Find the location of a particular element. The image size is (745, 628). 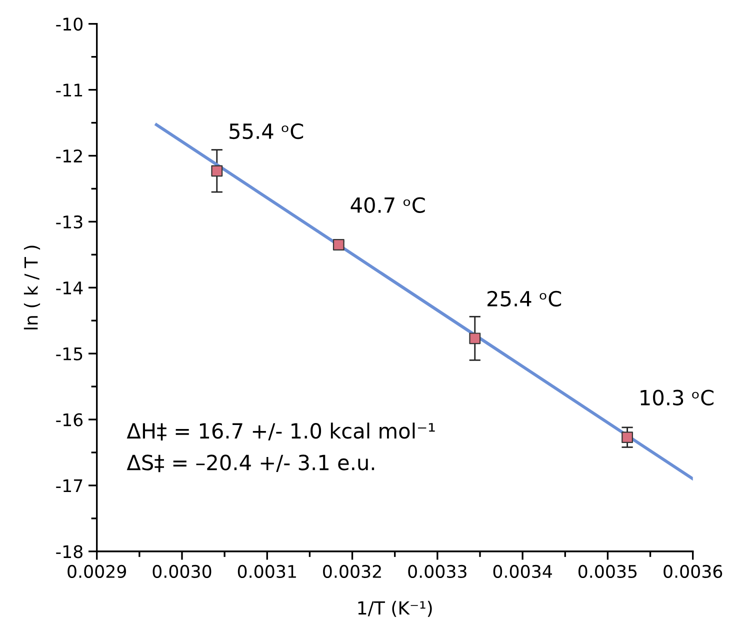

x-tick-label: 0.0033 is located at coordinates (437, 571).